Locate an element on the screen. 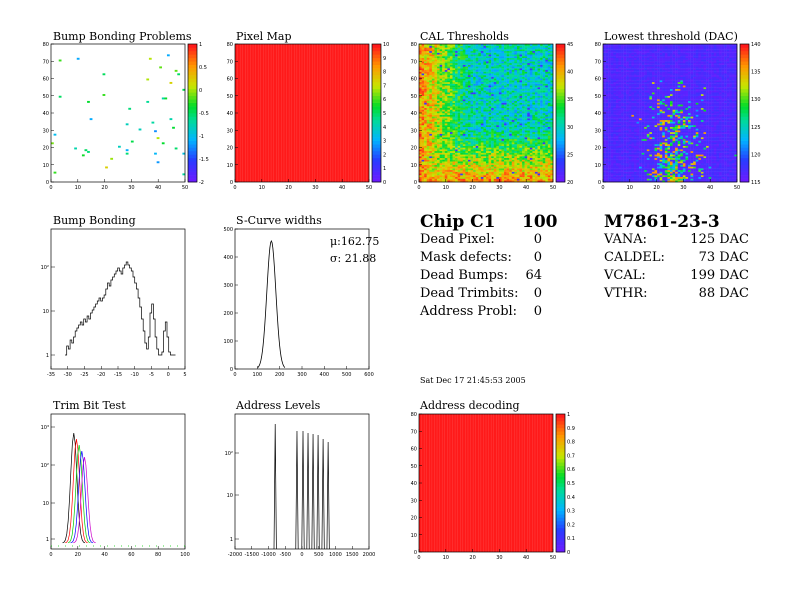 Image resolution: width=792 pixels, height=612 pixels. bump-problem-pixel is located at coordinates (130, 108).